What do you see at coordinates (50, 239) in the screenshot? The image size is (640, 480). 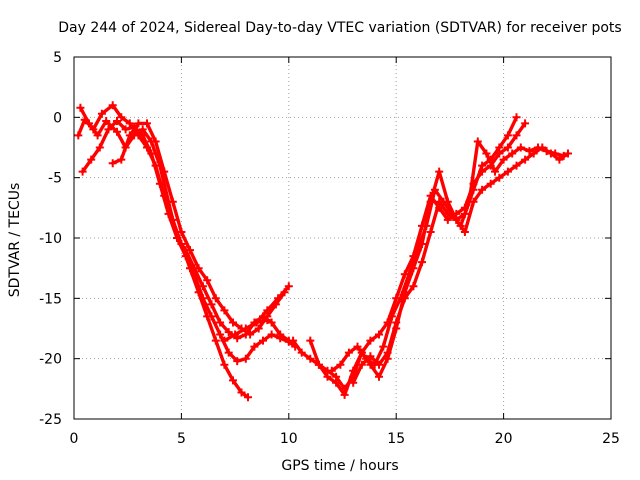 I see `y-tick-label: -10` at bounding box center [50, 239].